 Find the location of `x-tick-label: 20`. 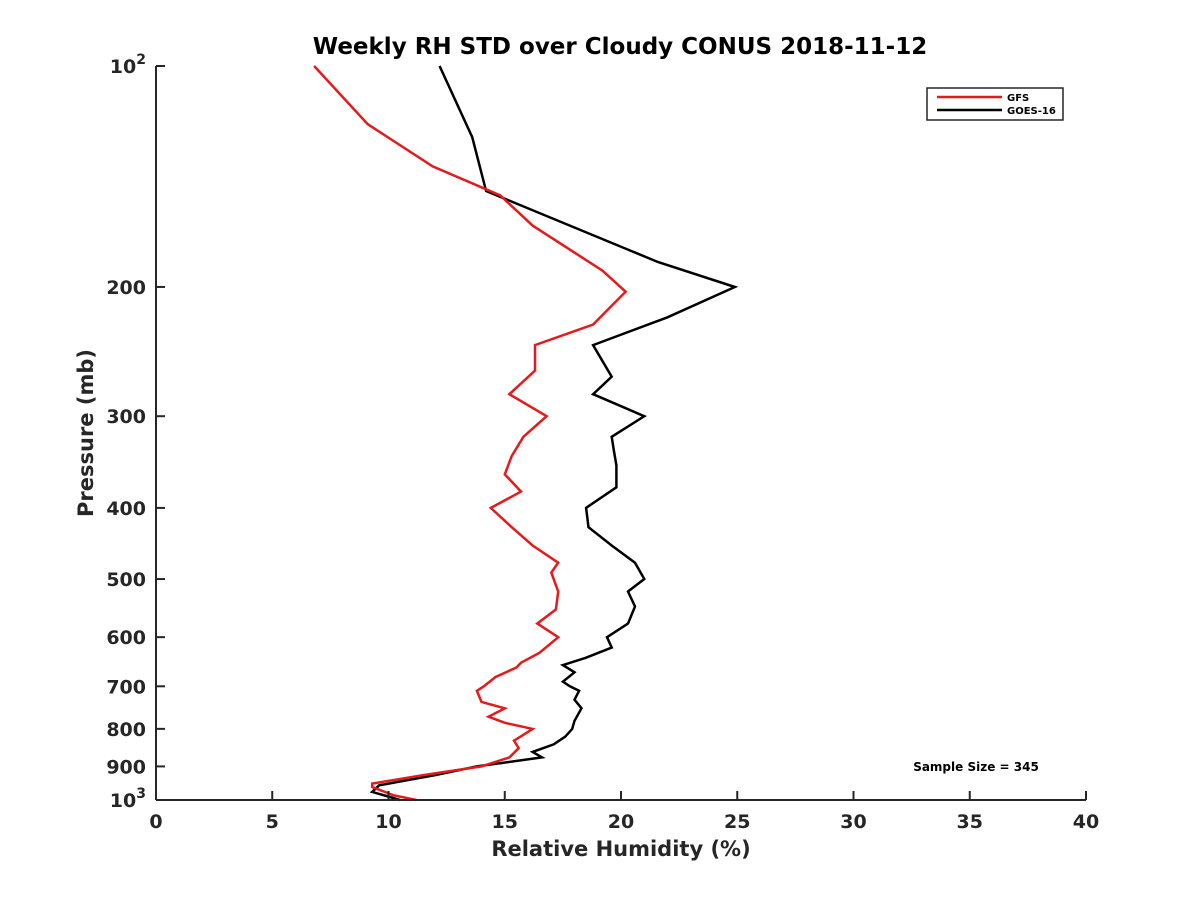

x-tick-label: 20 is located at coordinates (621, 822).